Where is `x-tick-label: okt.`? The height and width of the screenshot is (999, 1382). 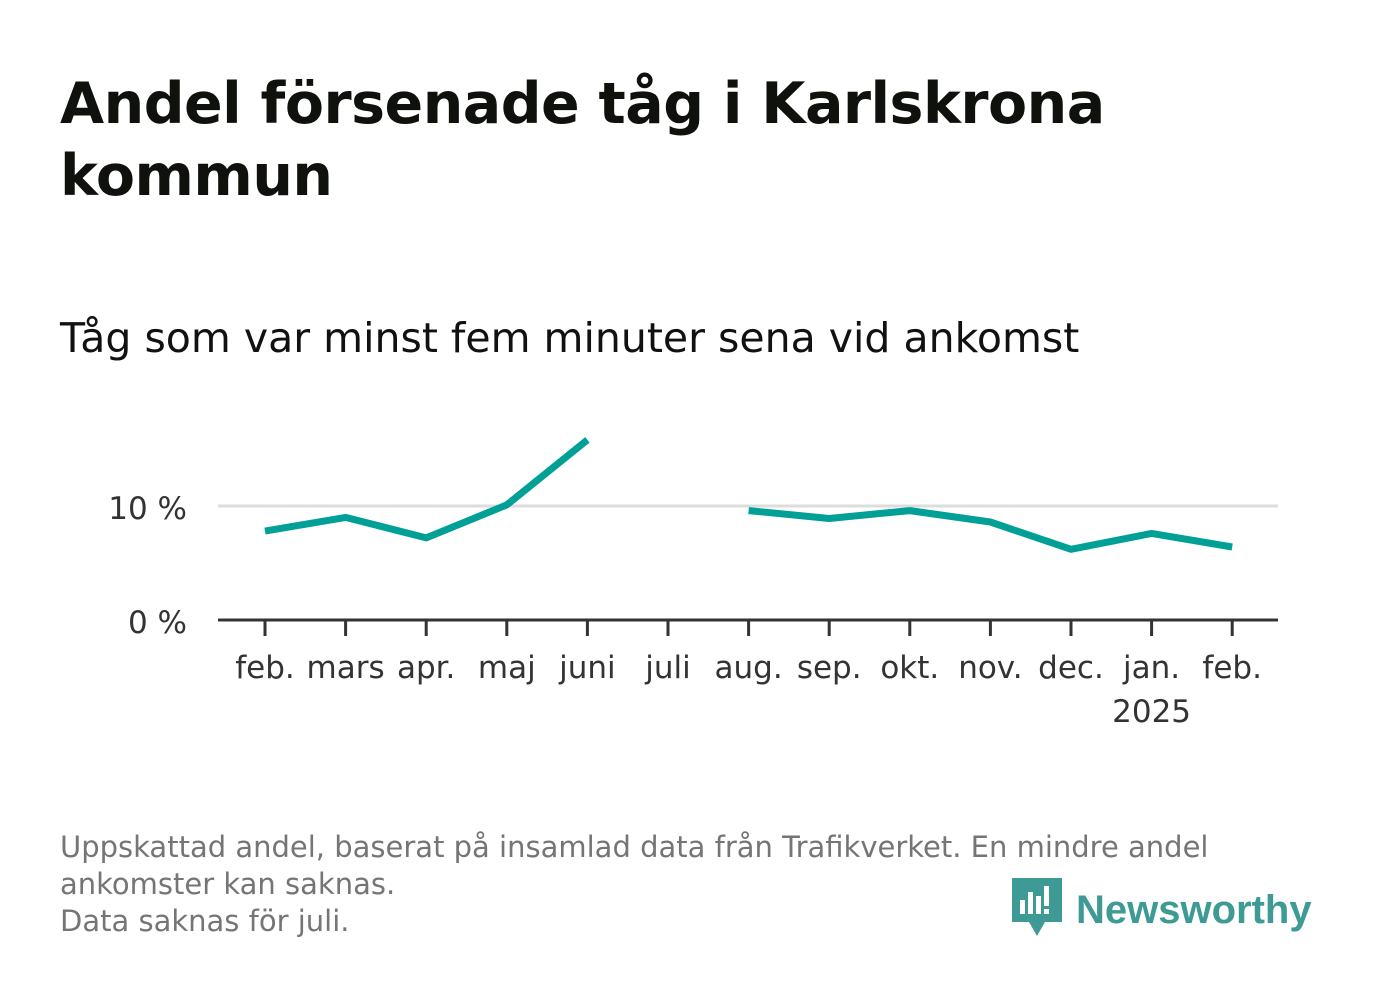 x-tick-label: okt. is located at coordinates (909, 668).